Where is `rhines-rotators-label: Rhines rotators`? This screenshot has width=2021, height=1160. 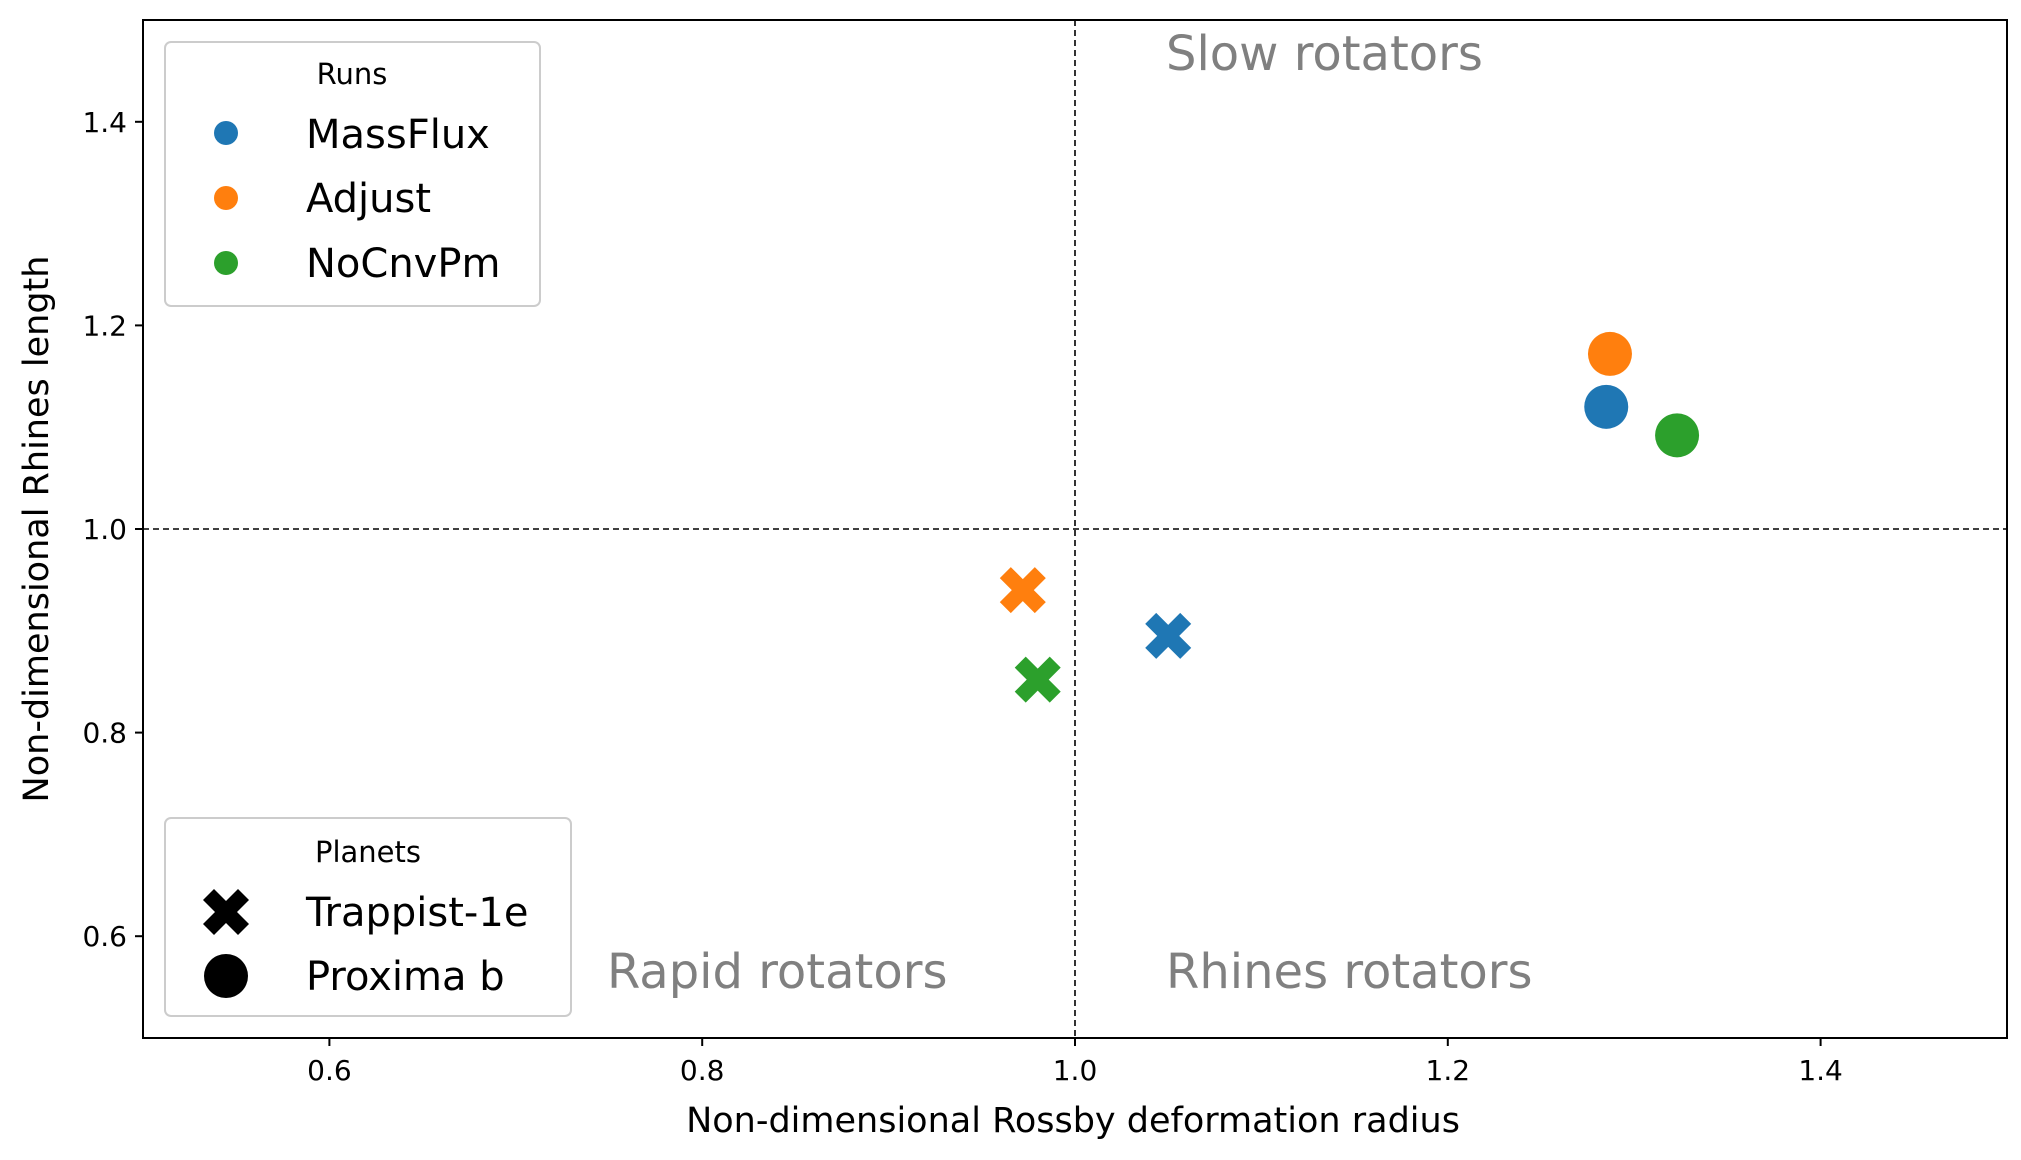
rhines-rotators-label: Rhines rotators is located at coordinates (1349, 972).